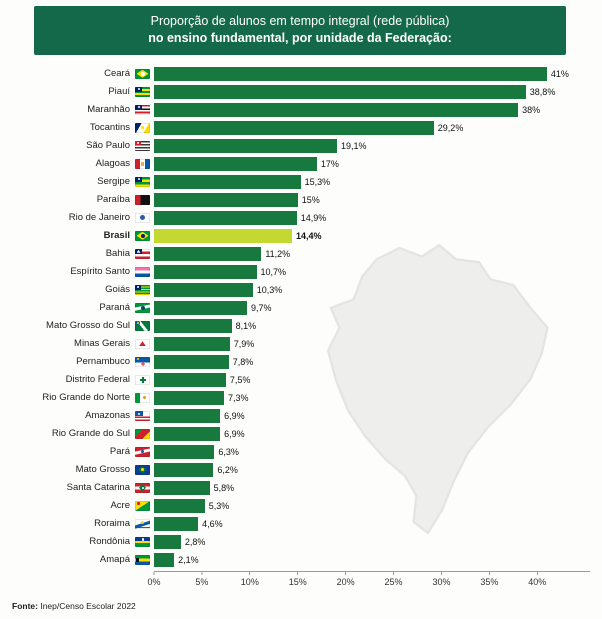 The width and height of the screenshot is (602, 619). I want to click on value-label: 19,1%, so click(354, 145).